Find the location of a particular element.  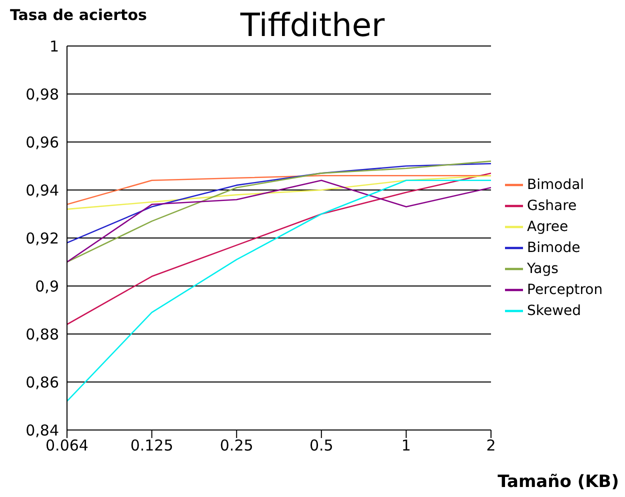

y-tick-label: 0,88 is located at coordinates (42, 334).